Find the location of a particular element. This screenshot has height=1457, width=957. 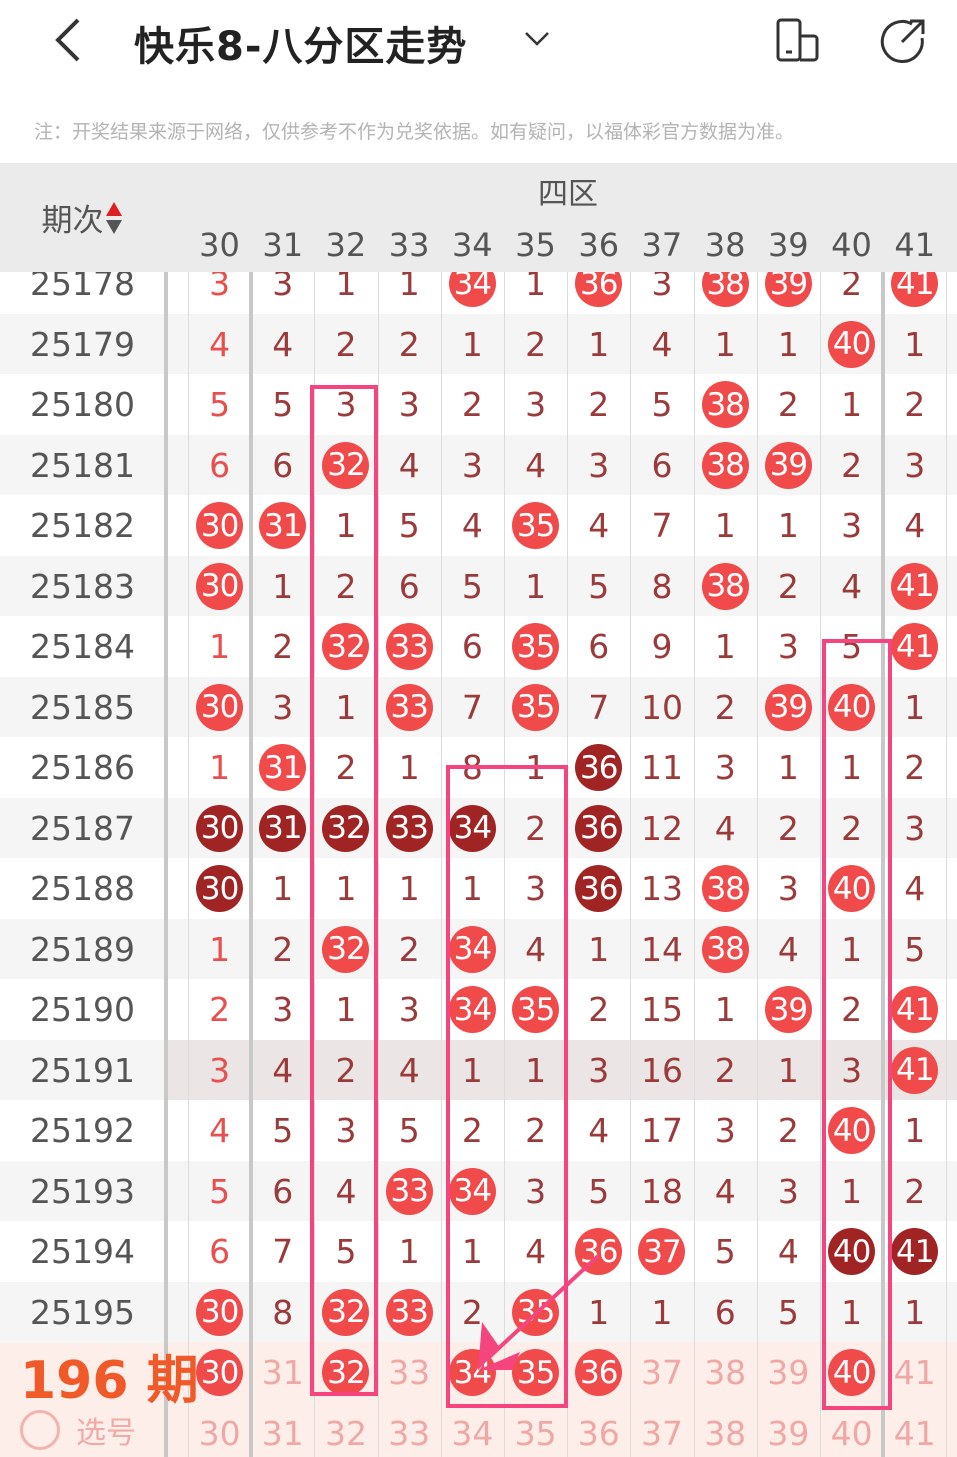

radio-icon is located at coordinates (40, 1430).